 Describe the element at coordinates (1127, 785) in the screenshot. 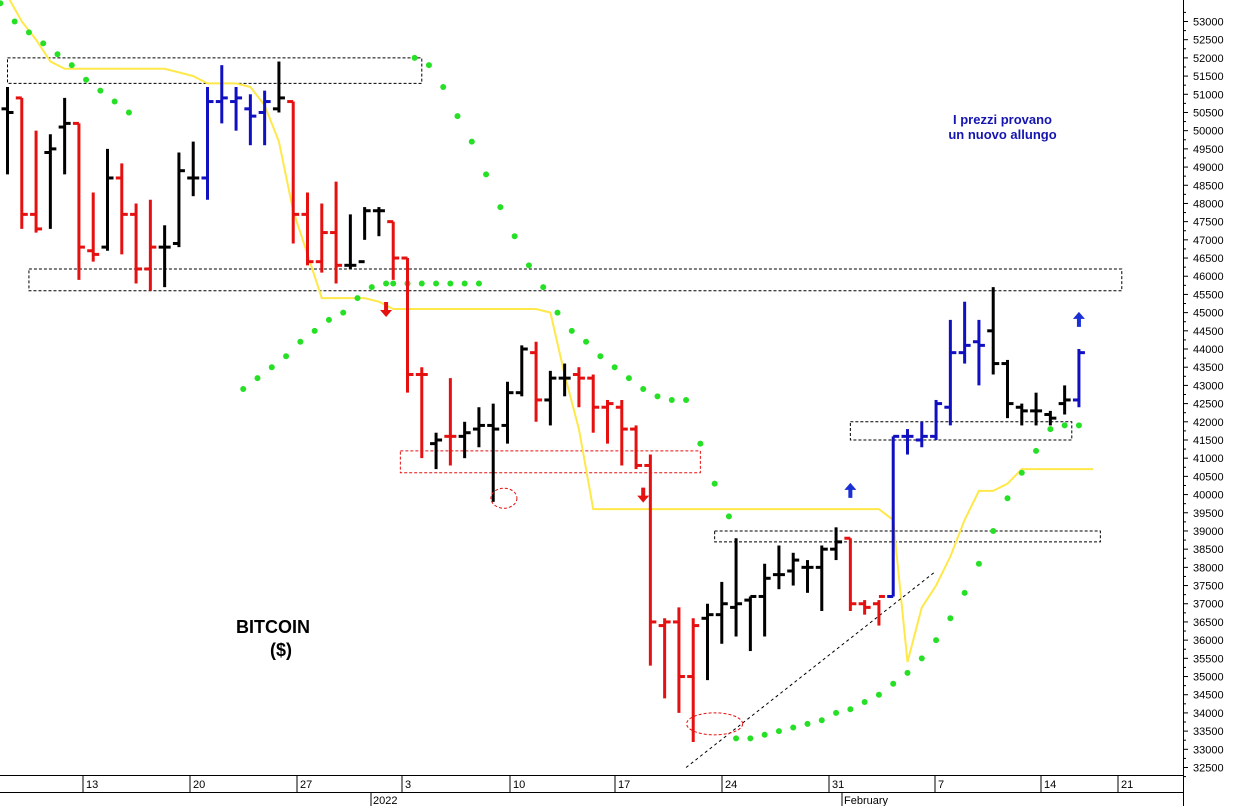

I see `x-tick-label: 21` at that location.